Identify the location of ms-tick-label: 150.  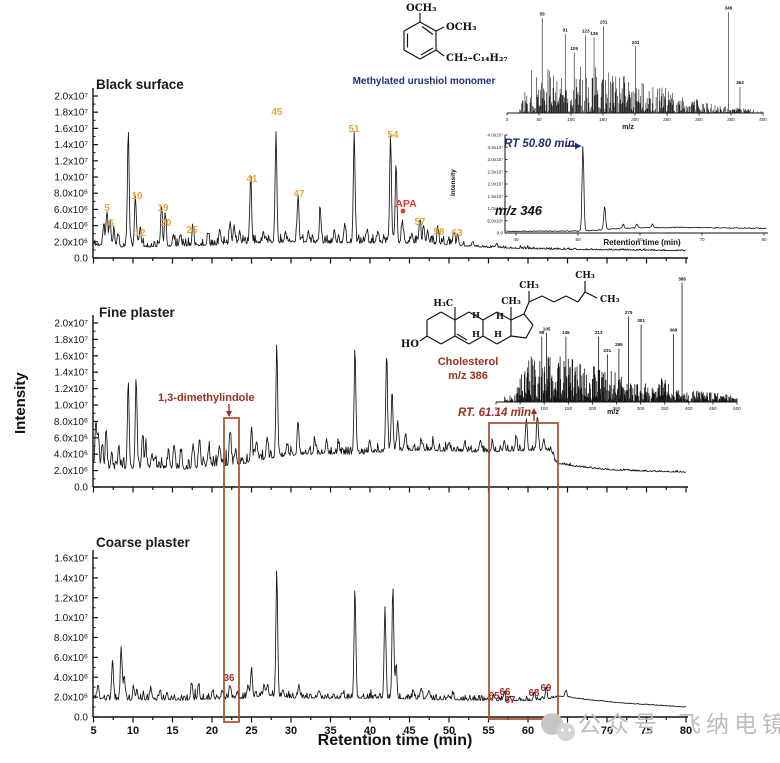
(568, 408).